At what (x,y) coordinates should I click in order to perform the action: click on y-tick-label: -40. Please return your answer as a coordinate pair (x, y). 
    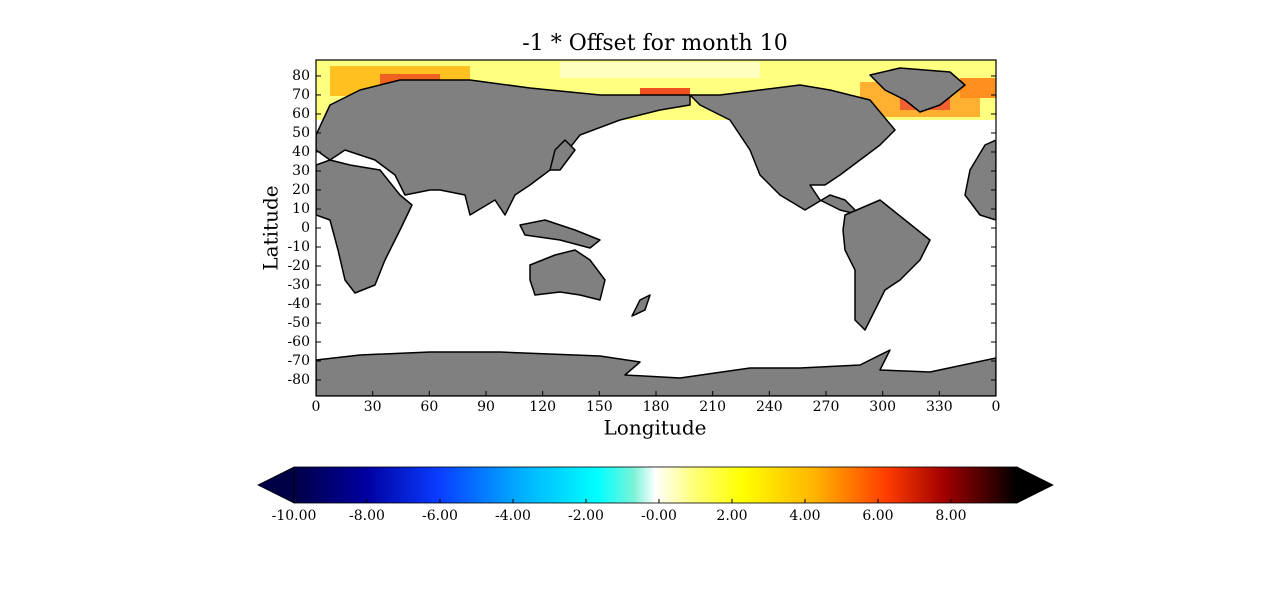
    Looking at the image, I should click on (298, 304).